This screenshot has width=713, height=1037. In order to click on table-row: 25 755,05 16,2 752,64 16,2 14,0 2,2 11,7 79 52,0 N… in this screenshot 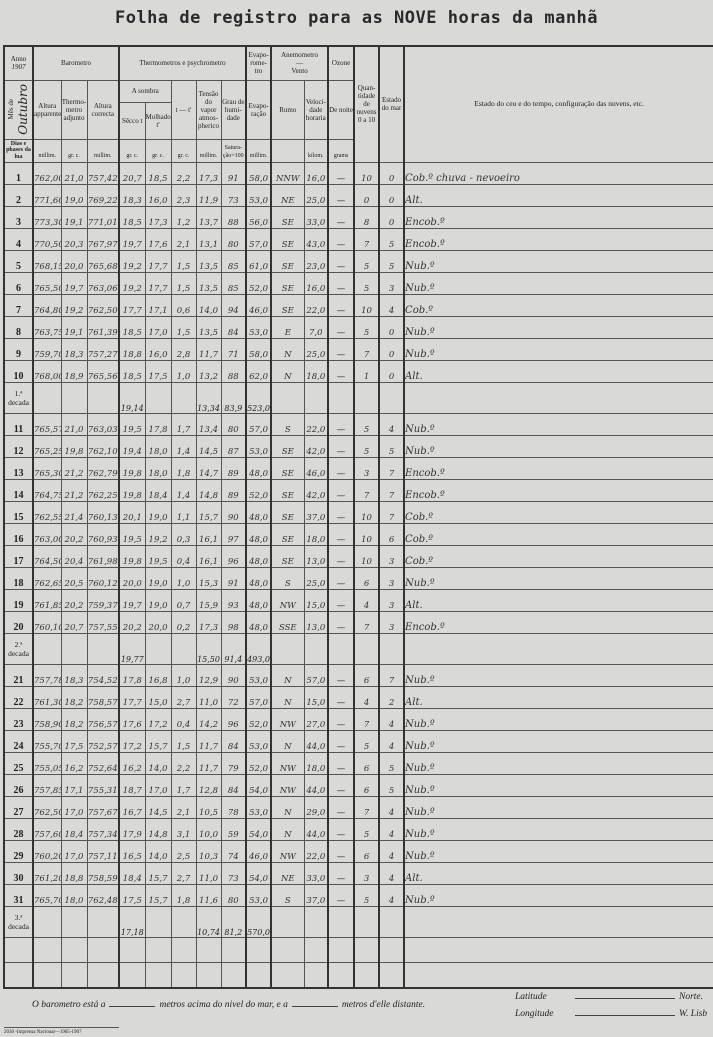, I will do `click(358, 763)`.